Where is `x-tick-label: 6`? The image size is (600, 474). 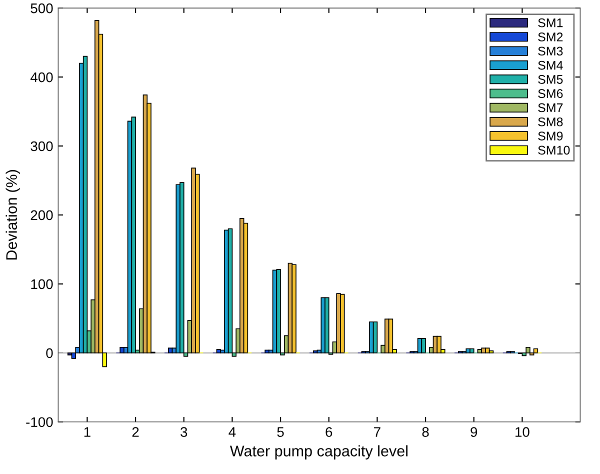 x-tick-label: 6 is located at coordinates (329, 432).